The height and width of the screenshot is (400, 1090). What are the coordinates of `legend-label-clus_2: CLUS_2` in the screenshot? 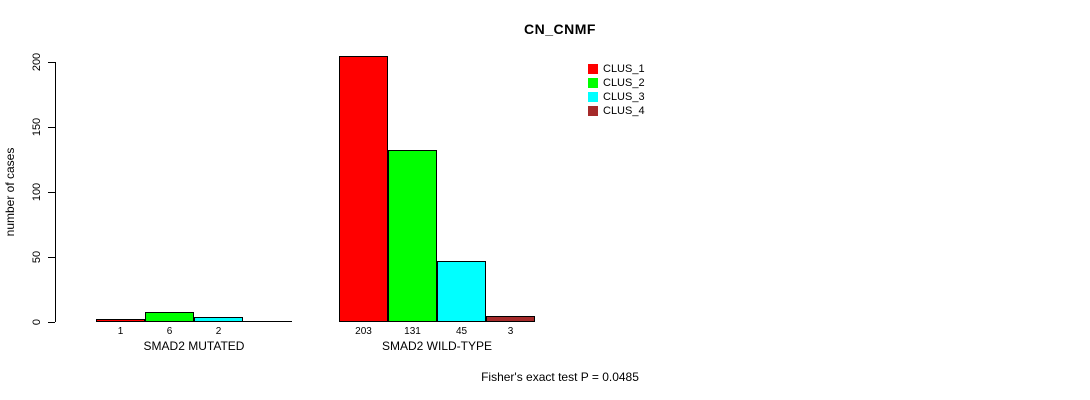 It's located at (624, 83).